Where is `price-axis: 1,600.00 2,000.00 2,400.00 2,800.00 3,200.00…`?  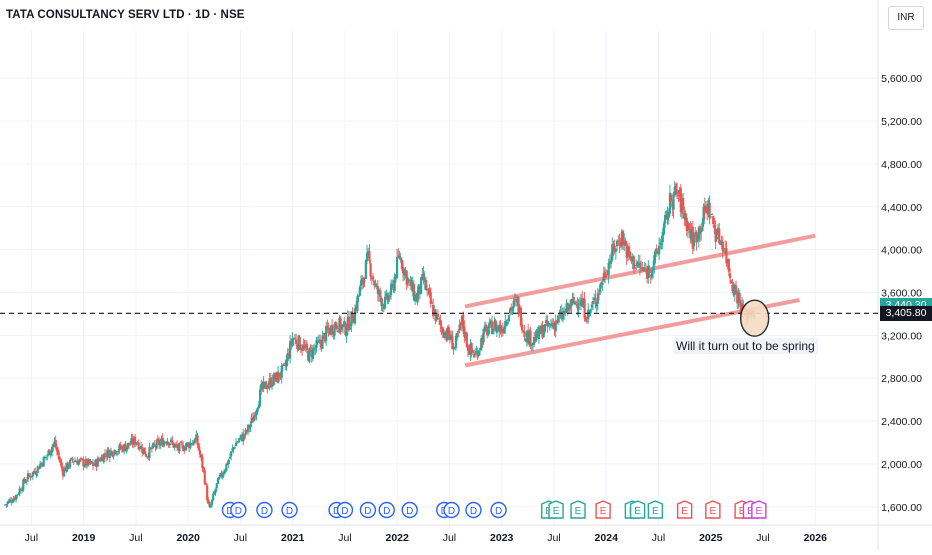
price-axis: 1,600.00 2,000.00 2,400.00 2,800.00 3,200.00… is located at coordinates (901, 293).